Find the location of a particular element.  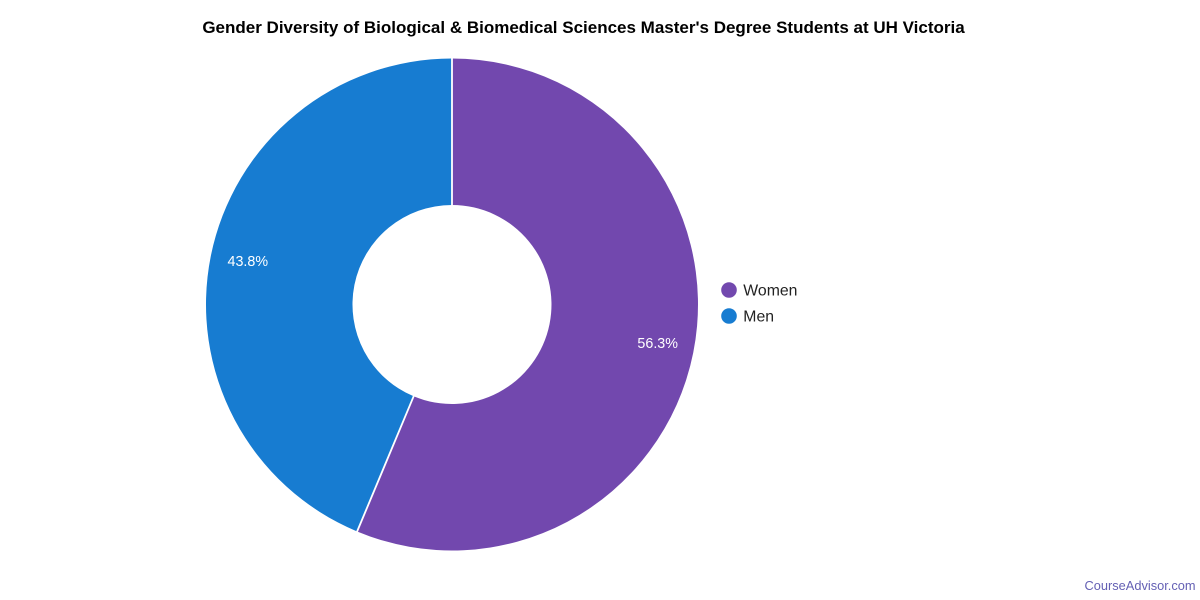

svg-text: 43.8% is located at coordinates (248, 262).